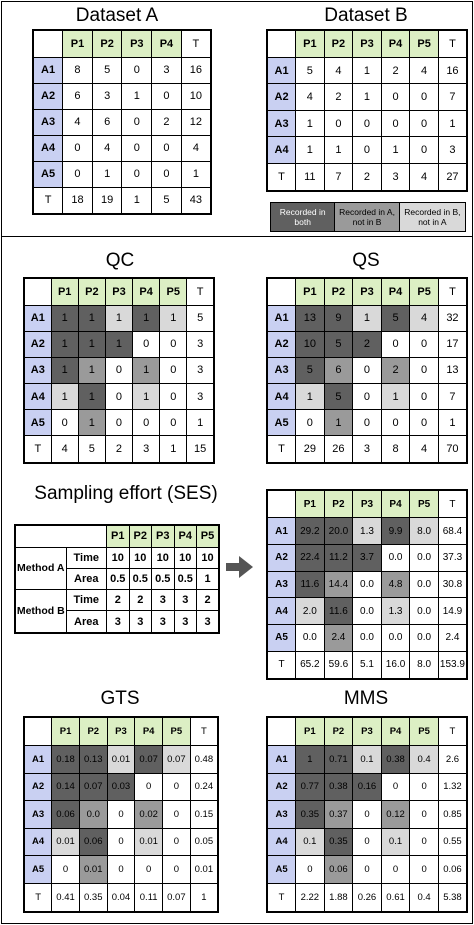 Image resolution: width=474 pixels, height=925 pixels. I want to click on data-cell: 0.07, so click(93, 787).